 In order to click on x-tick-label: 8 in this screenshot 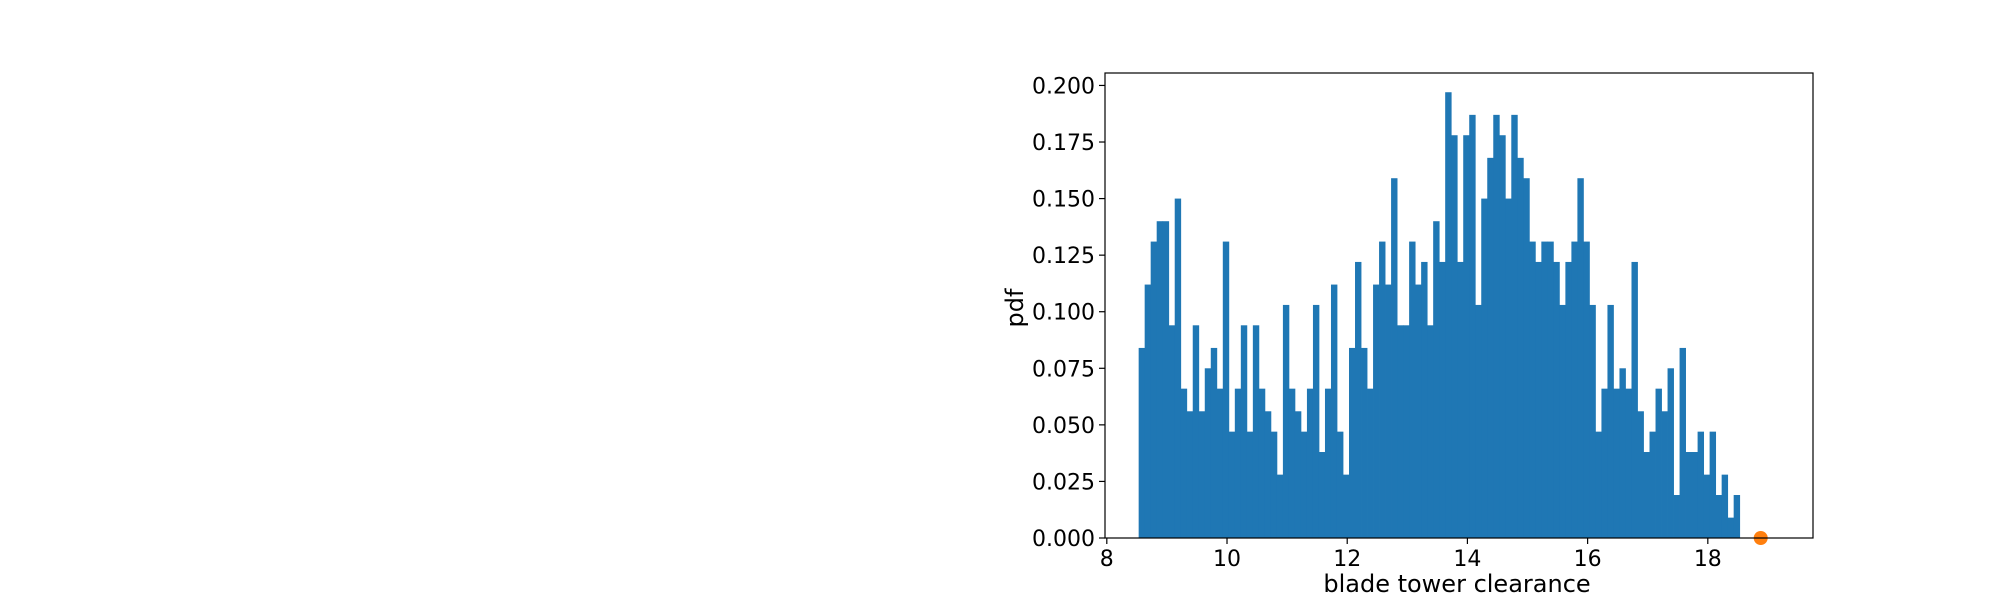, I will do `click(1107, 559)`.